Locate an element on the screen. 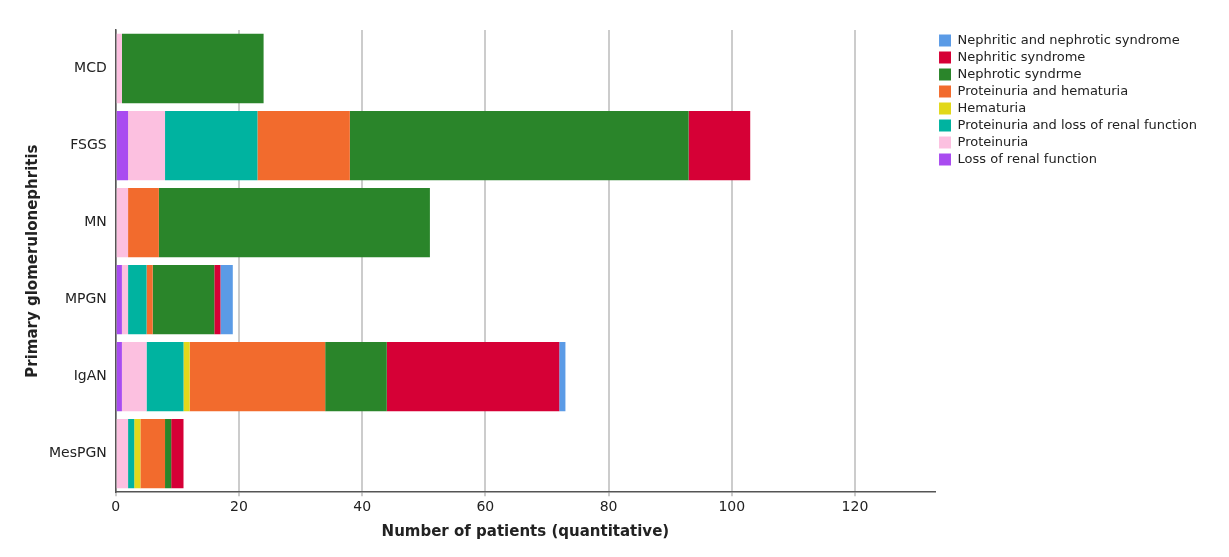 The height and width of the screenshot is (557, 1229). legend-label: Proteinuria and loss of renal function is located at coordinates (1077, 124).